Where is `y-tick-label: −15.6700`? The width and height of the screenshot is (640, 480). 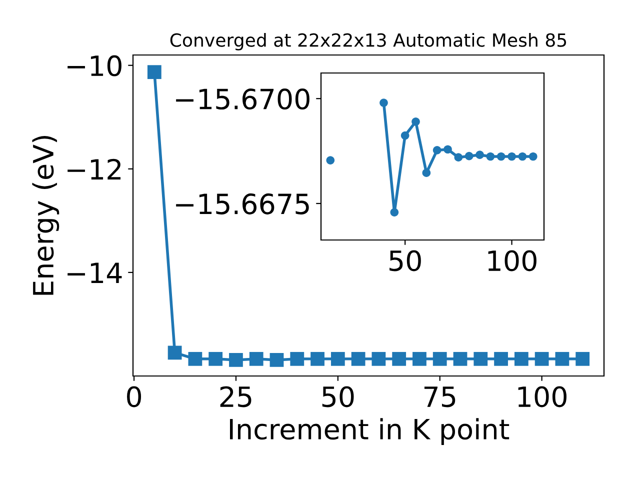
y-tick-label: −15.6700 is located at coordinates (243, 99).